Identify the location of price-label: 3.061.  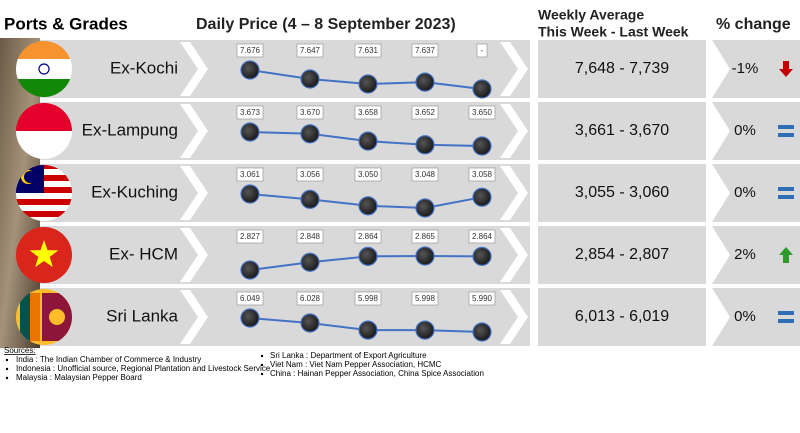
(250, 174).